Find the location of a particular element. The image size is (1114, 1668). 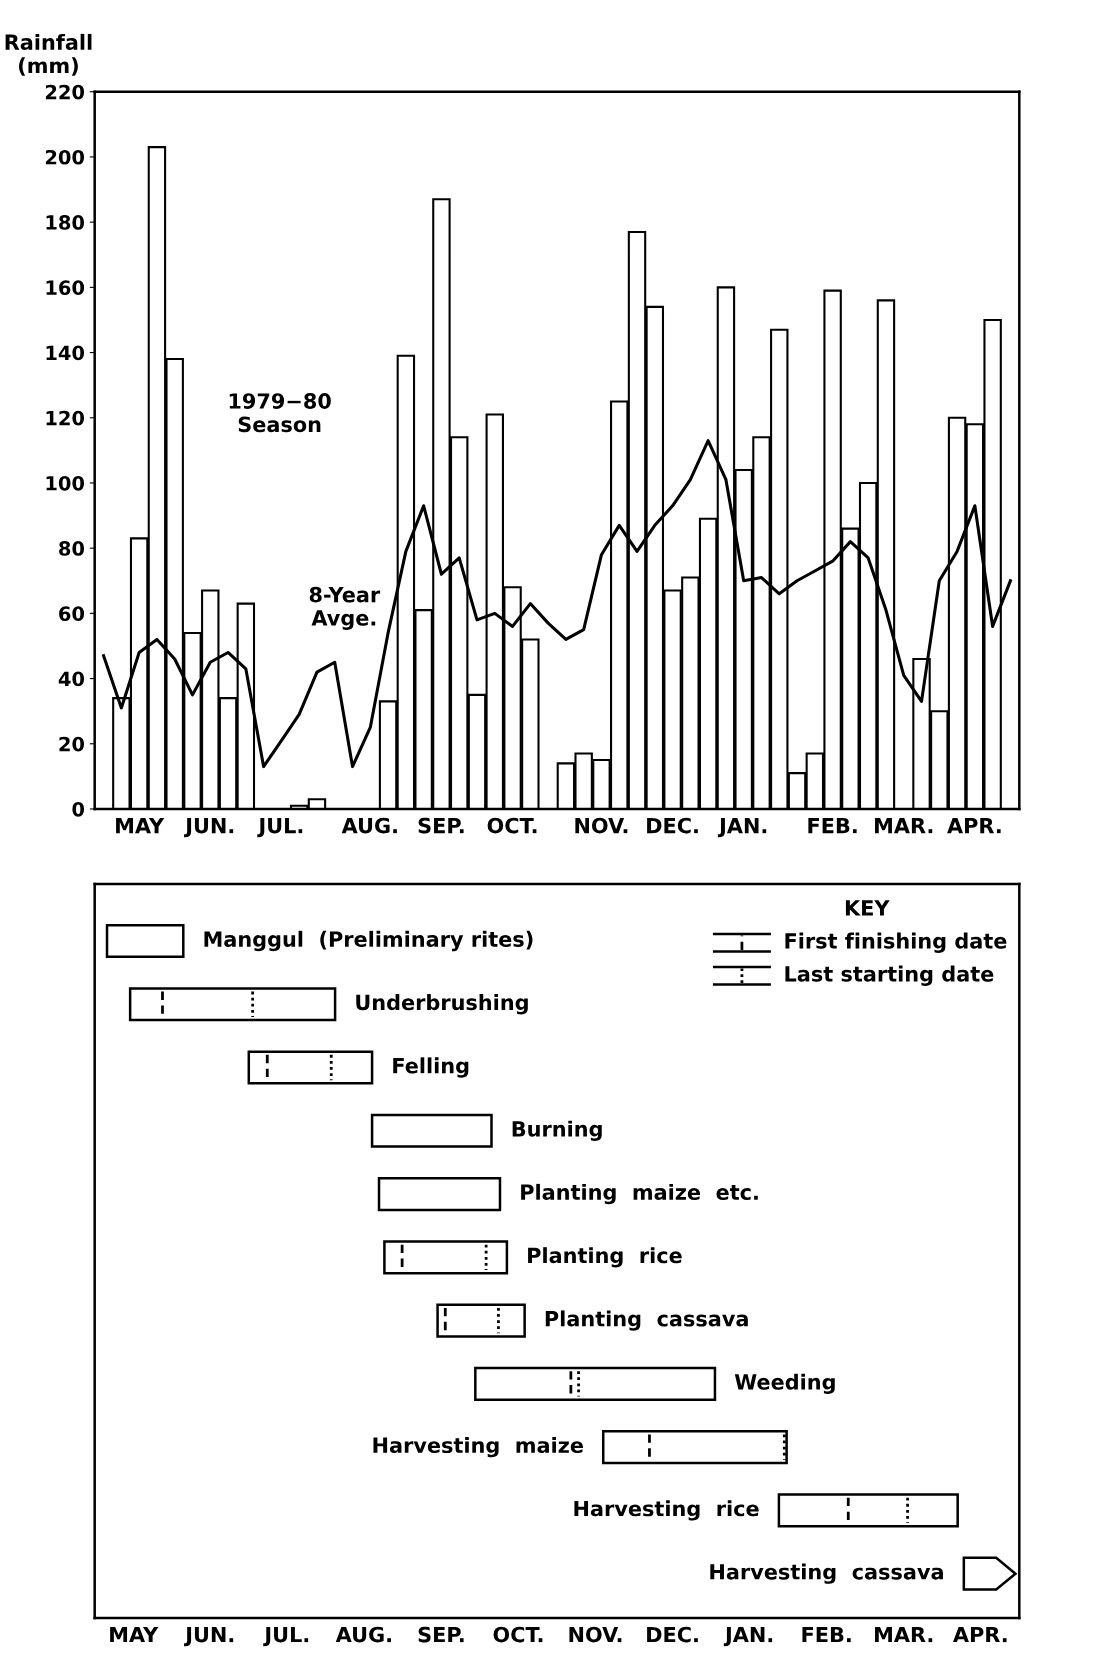

category-label: DEC. is located at coordinates (672, 1634).